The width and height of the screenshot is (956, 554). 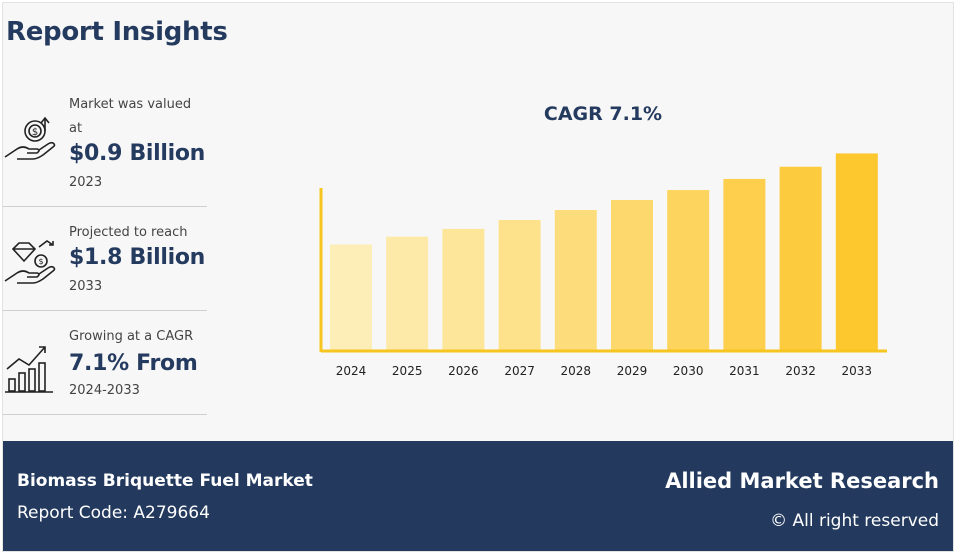 I want to click on bar-2029, so click(x=632, y=275).